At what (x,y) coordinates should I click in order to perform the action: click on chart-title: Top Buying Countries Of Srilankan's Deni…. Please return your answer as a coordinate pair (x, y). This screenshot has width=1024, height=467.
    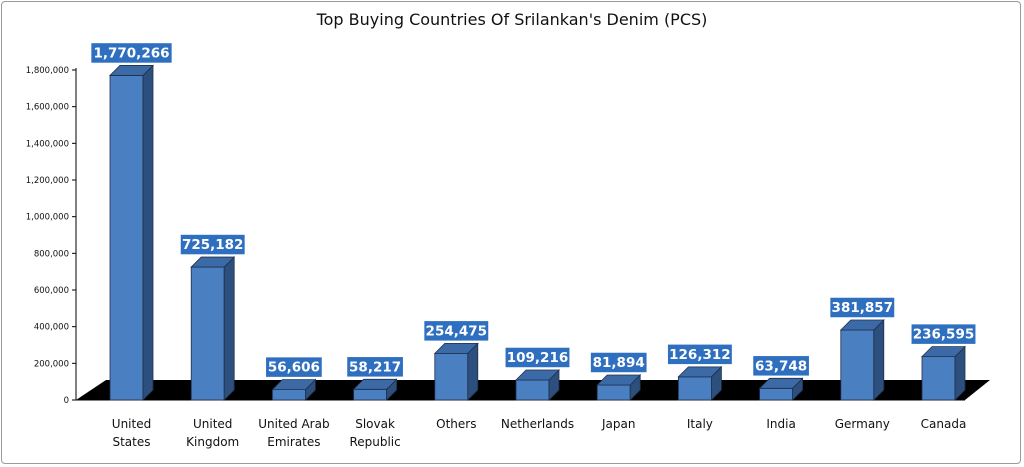
    Looking at the image, I should click on (512, 19).